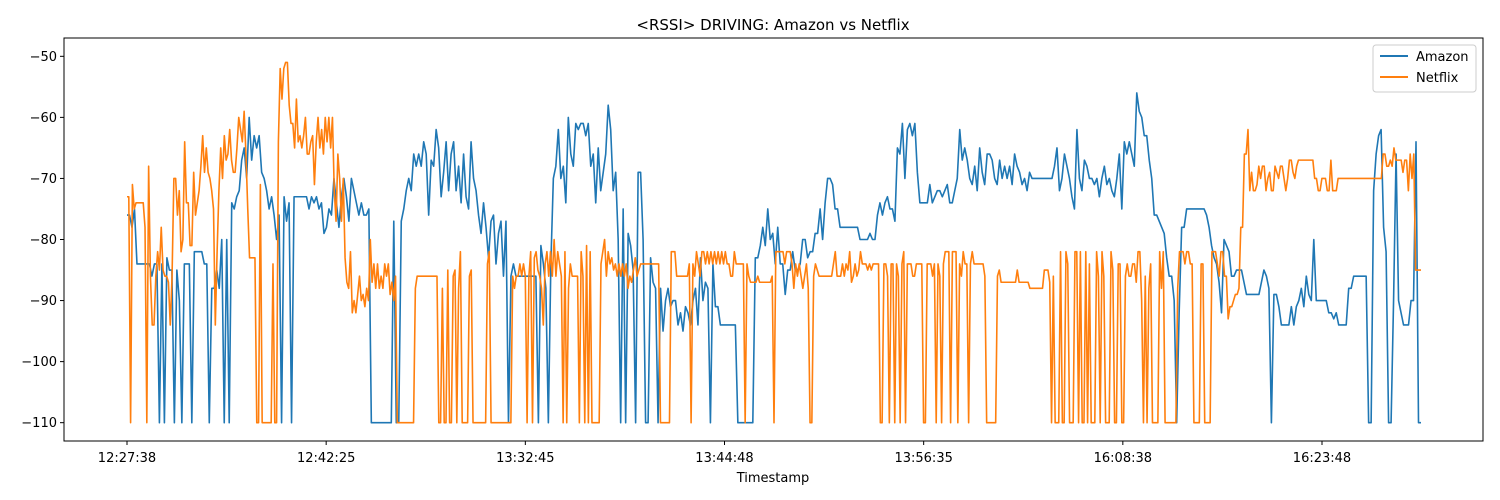  Describe the element at coordinates (43, 179) in the screenshot. I see `y-tick-label: −70` at that location.